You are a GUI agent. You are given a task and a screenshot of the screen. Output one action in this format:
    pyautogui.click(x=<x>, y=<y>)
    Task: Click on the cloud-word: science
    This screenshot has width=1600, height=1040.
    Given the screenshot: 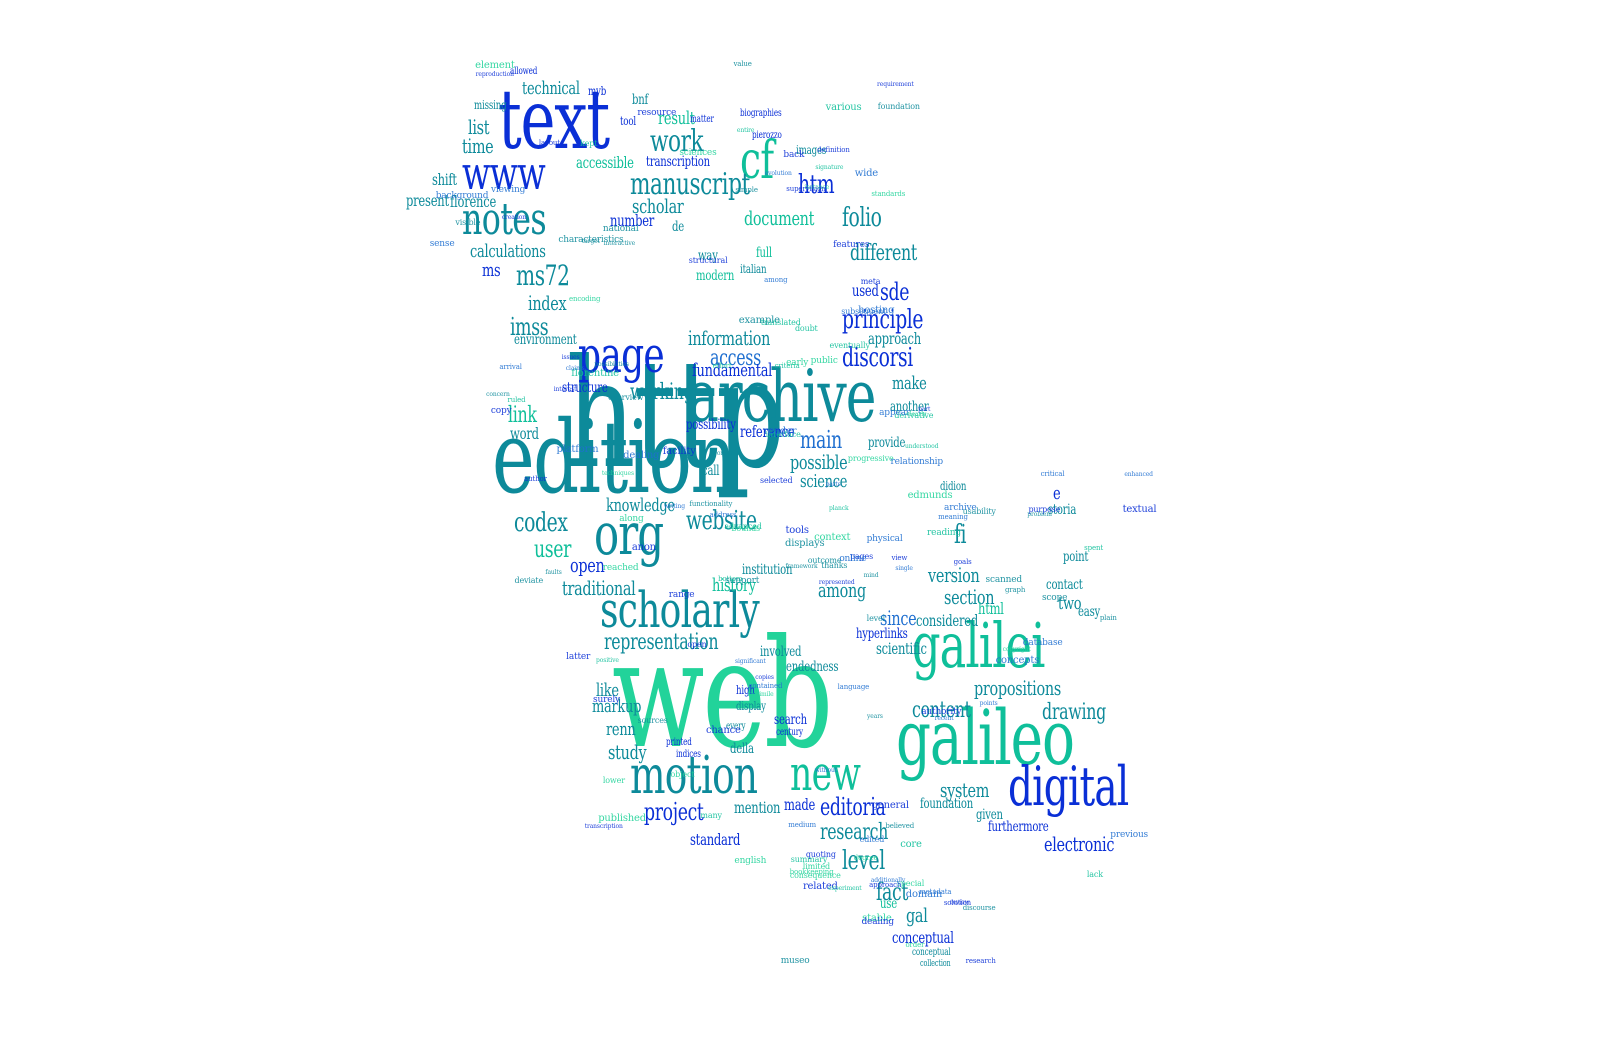 What is the action you would take?
    pyautogui.click(x=824, y=481)
    